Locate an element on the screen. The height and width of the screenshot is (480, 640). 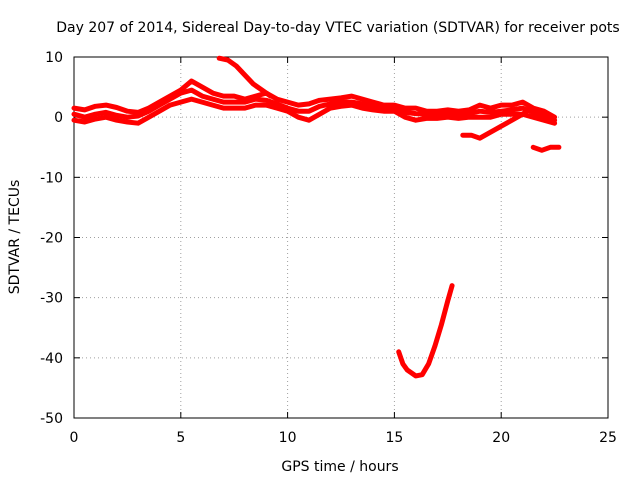
y-tick-label: -10 is located at coordinates (51, 178).